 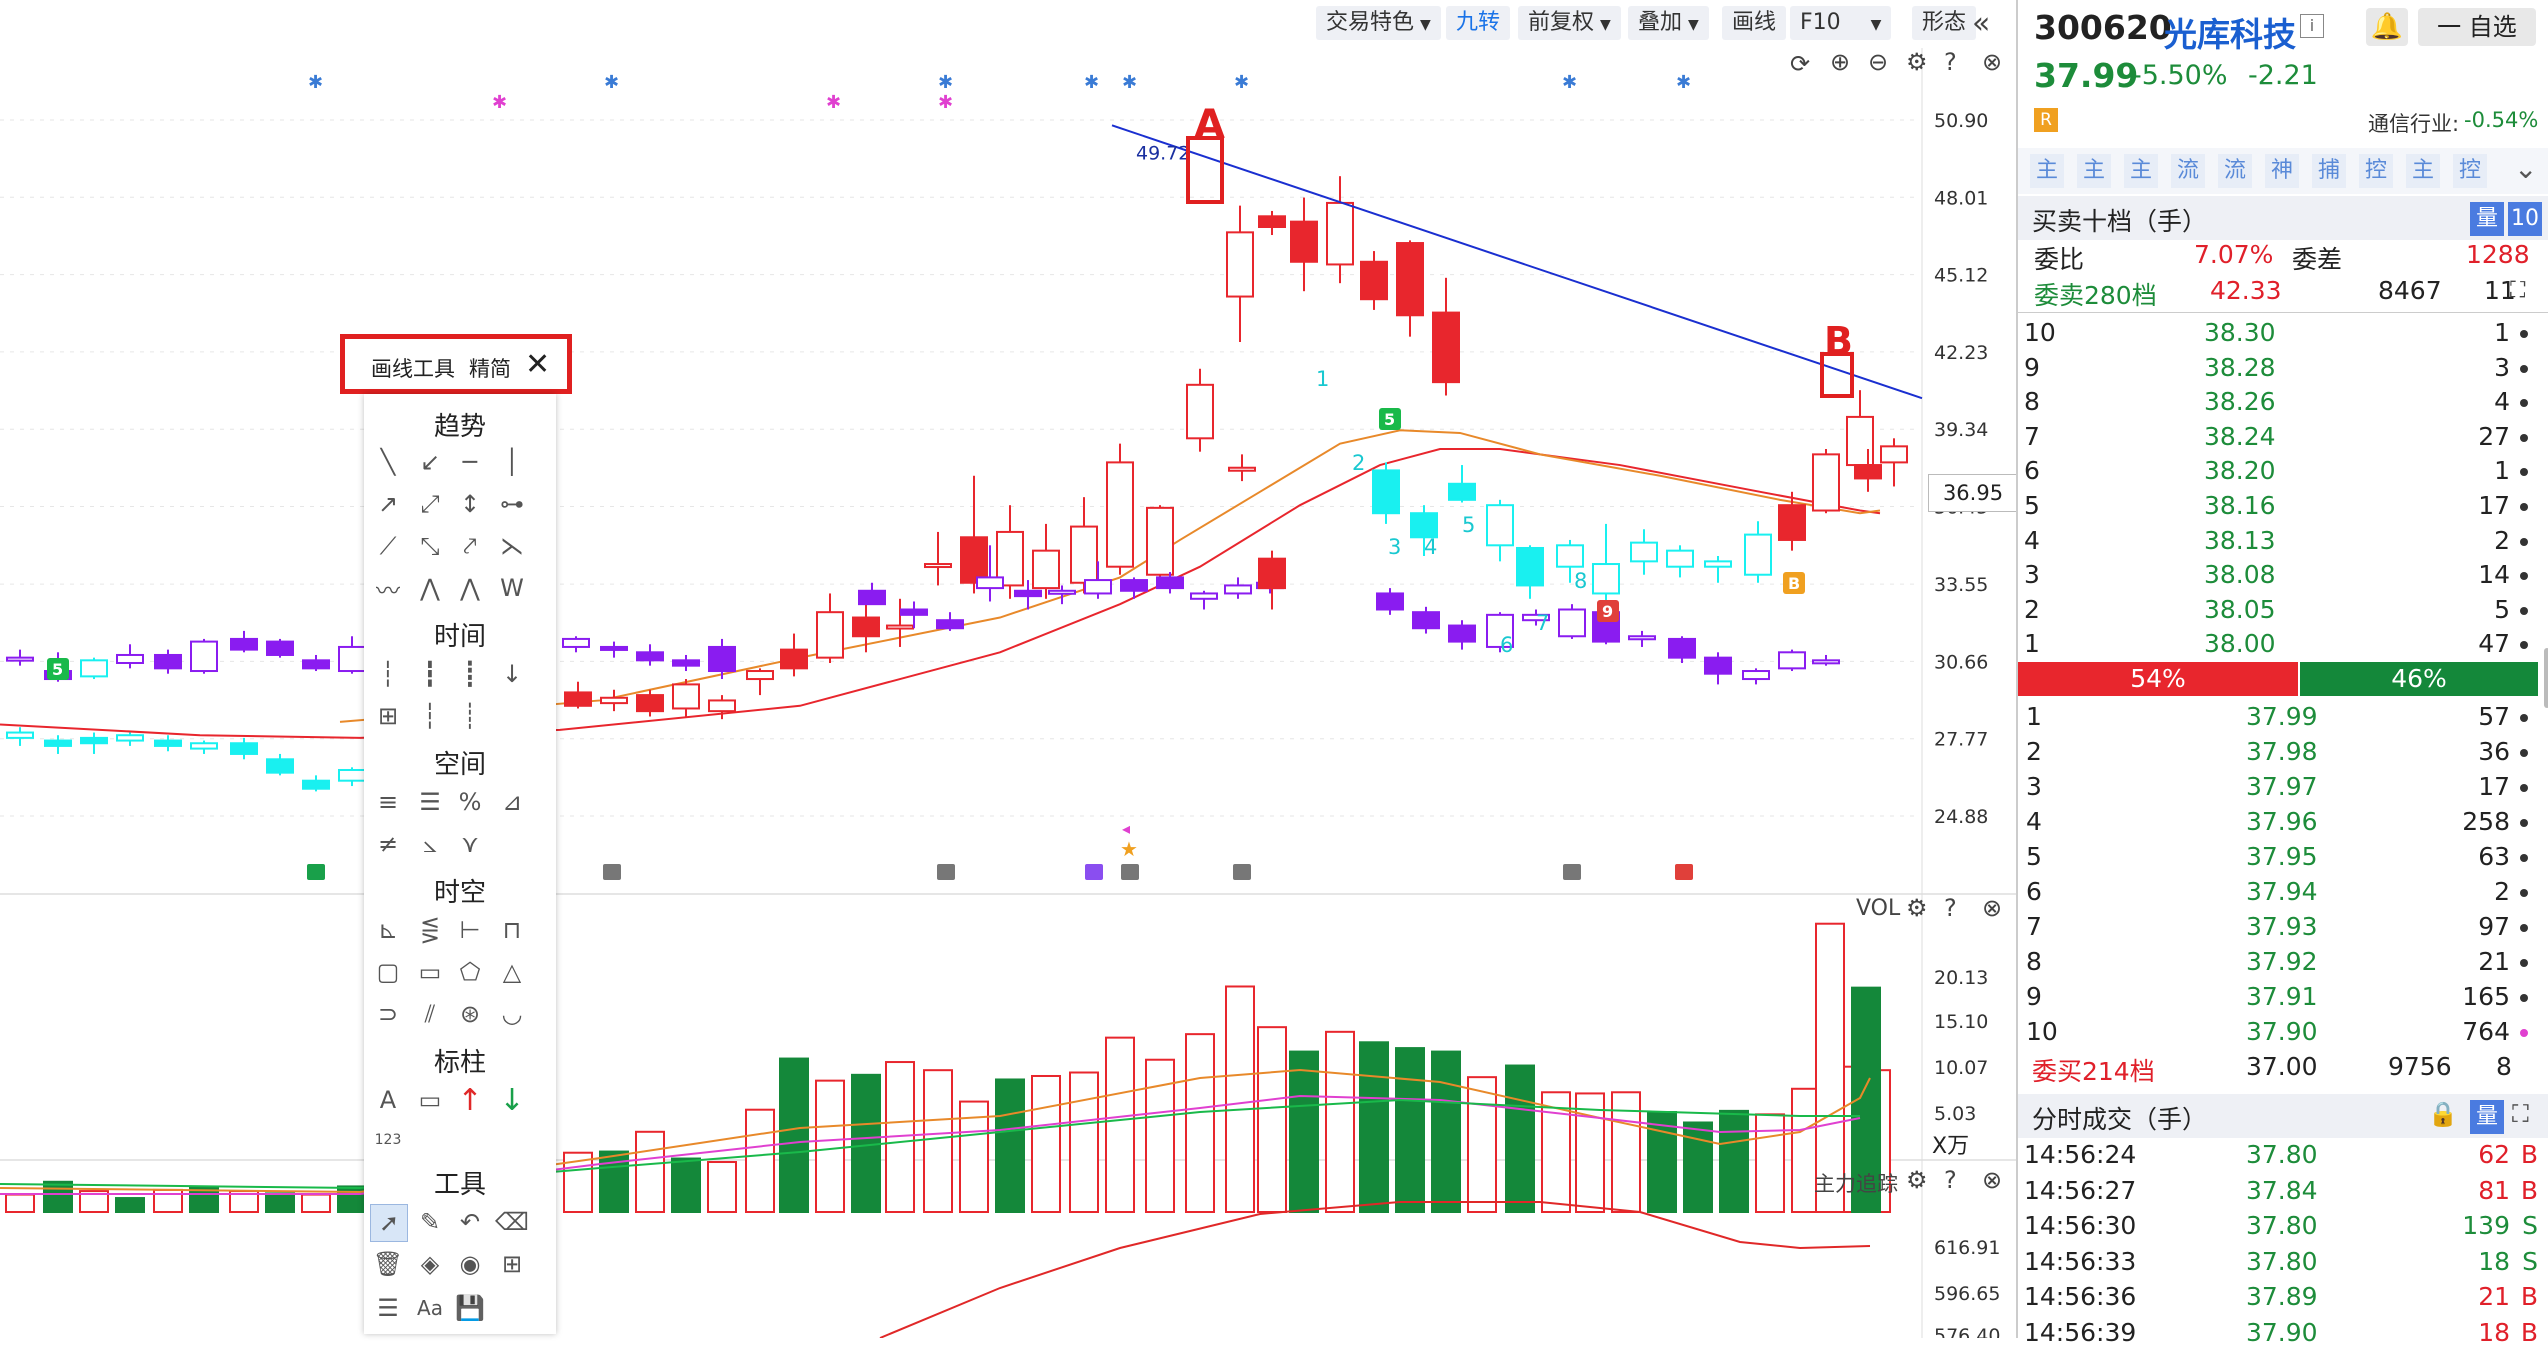 What do you see at coordinates (388, 462) in the screenshot?
I see `line-icon: ╲` at bounding box center [388, 462].